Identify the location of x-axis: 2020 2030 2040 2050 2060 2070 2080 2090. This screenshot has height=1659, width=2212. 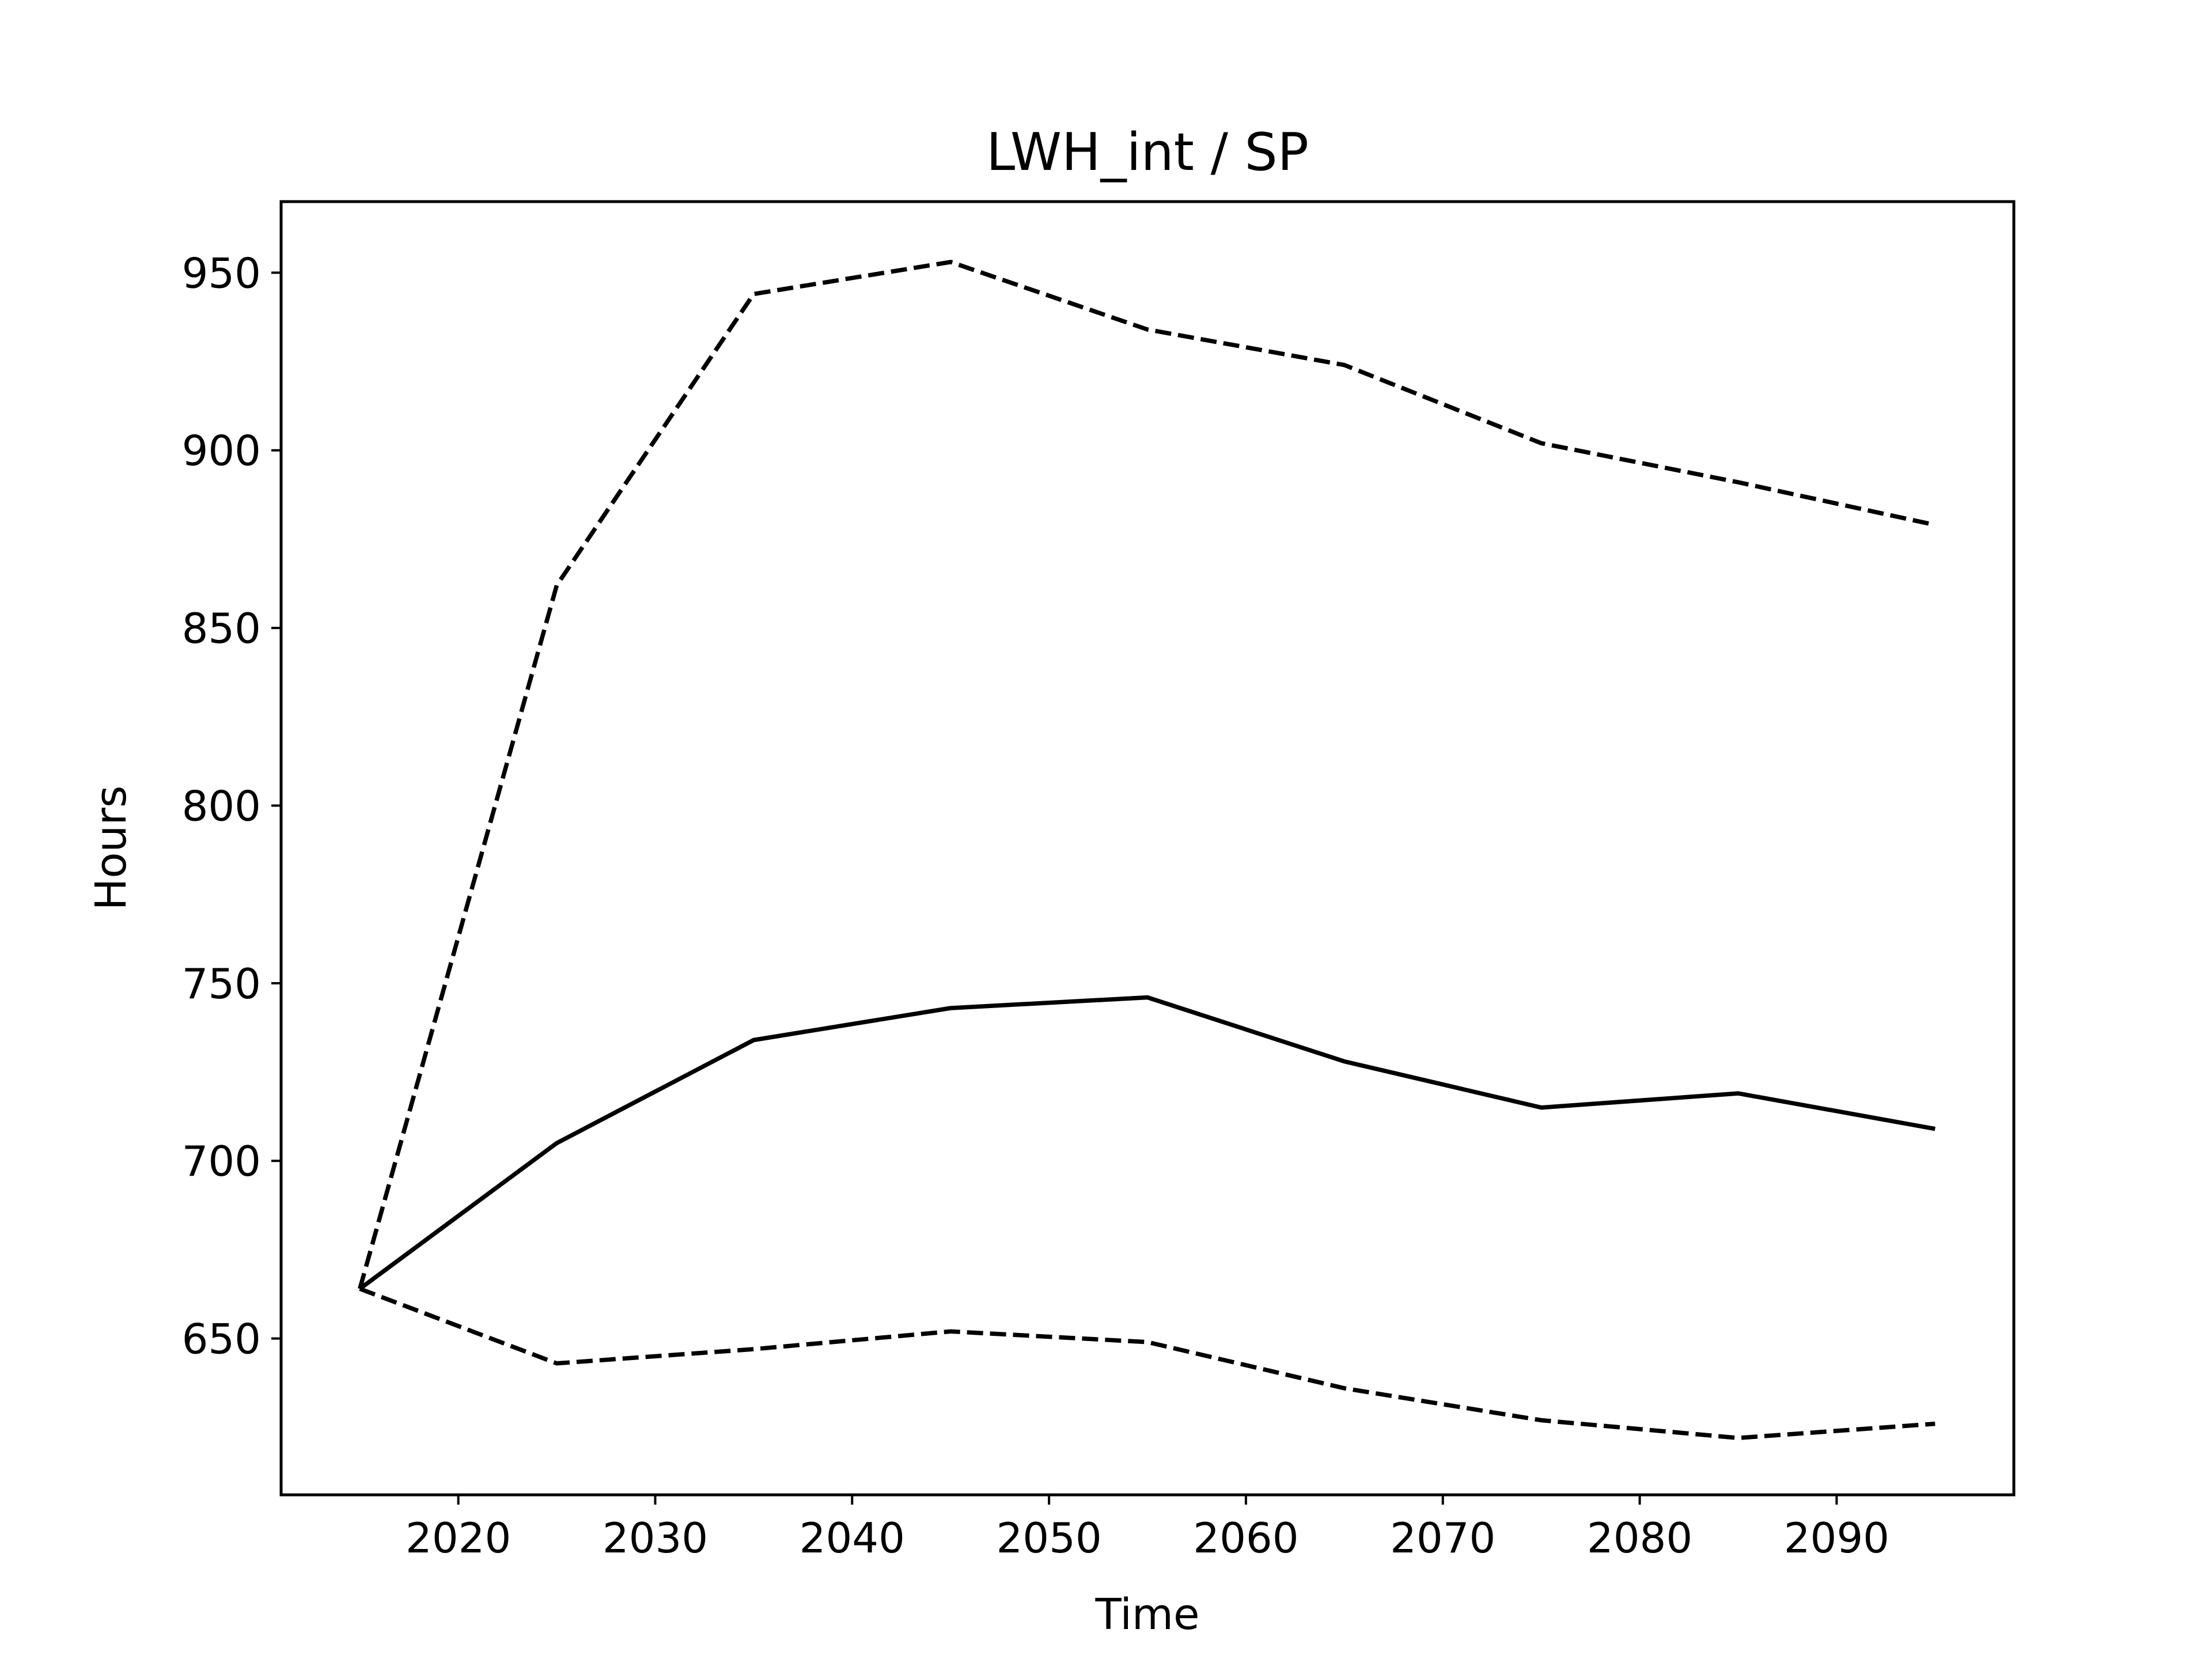
(1147, 1528).